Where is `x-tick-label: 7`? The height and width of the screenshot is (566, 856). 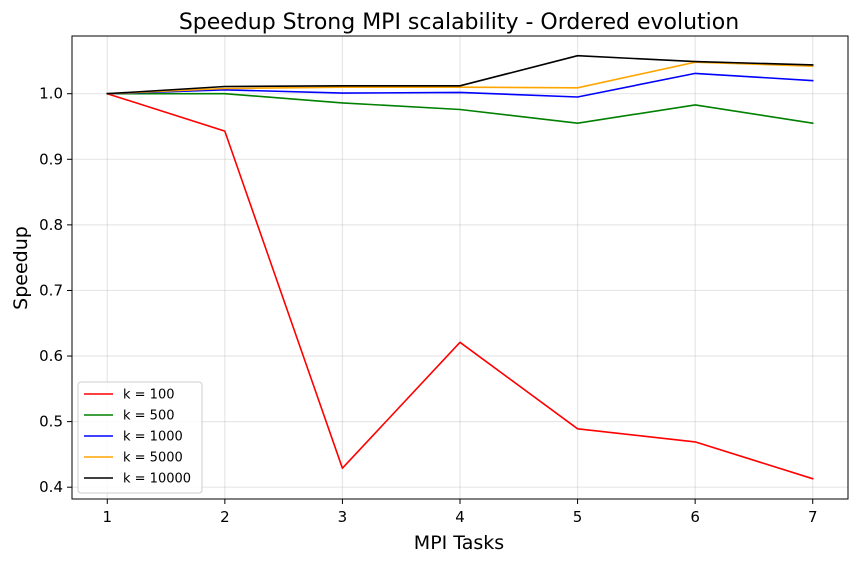 x-tick-label: 7 is located at coordinates (813, 517).